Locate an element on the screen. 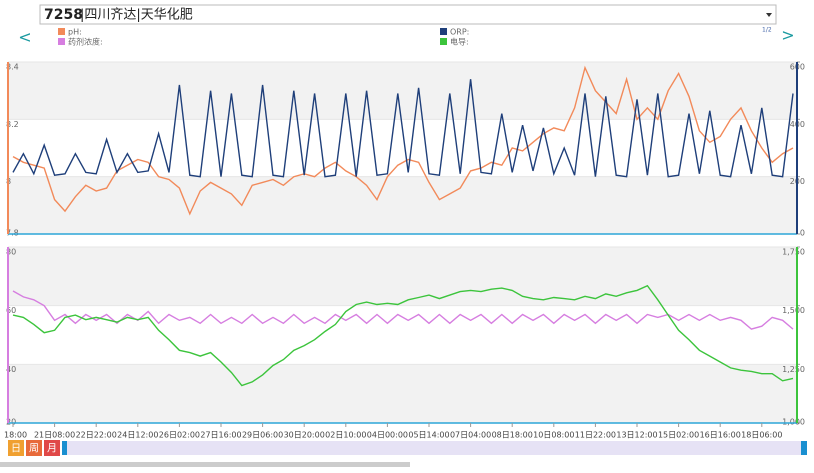 The width and height of the screenshot is (814, 473). scroll-handle-left is located at coordinates (64, 448).